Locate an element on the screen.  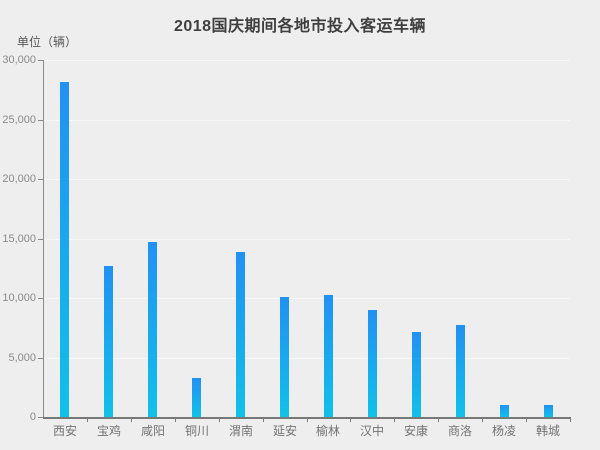
y-axis-tick-label: 20,000 is located at coordinates (19, 179).